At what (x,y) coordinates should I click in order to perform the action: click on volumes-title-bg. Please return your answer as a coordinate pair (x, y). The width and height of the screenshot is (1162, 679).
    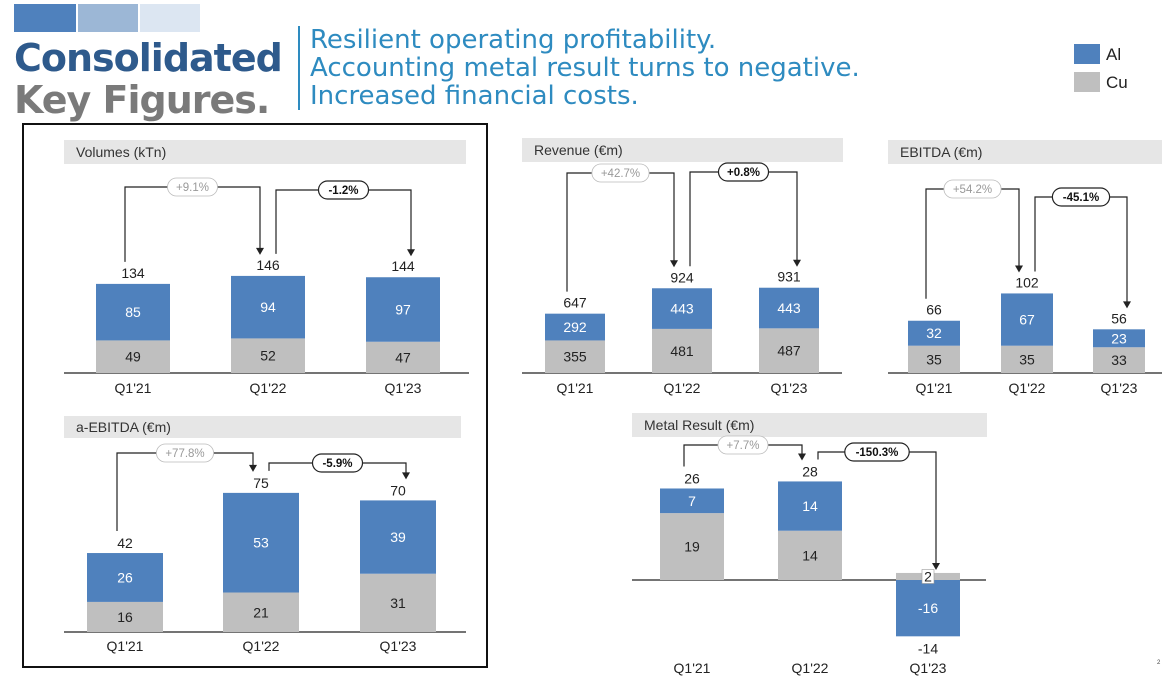
    Looking at the image, I should click on (265, 152).